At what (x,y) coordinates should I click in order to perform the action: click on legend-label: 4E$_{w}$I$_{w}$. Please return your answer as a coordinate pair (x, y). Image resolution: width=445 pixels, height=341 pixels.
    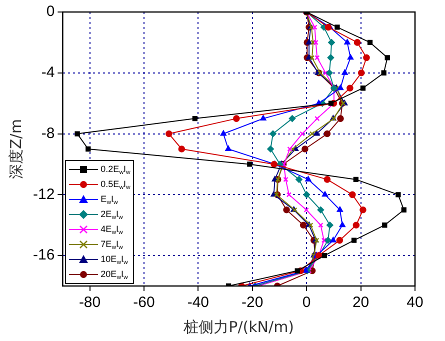
    Looking at the image, I should click on (111, 229).